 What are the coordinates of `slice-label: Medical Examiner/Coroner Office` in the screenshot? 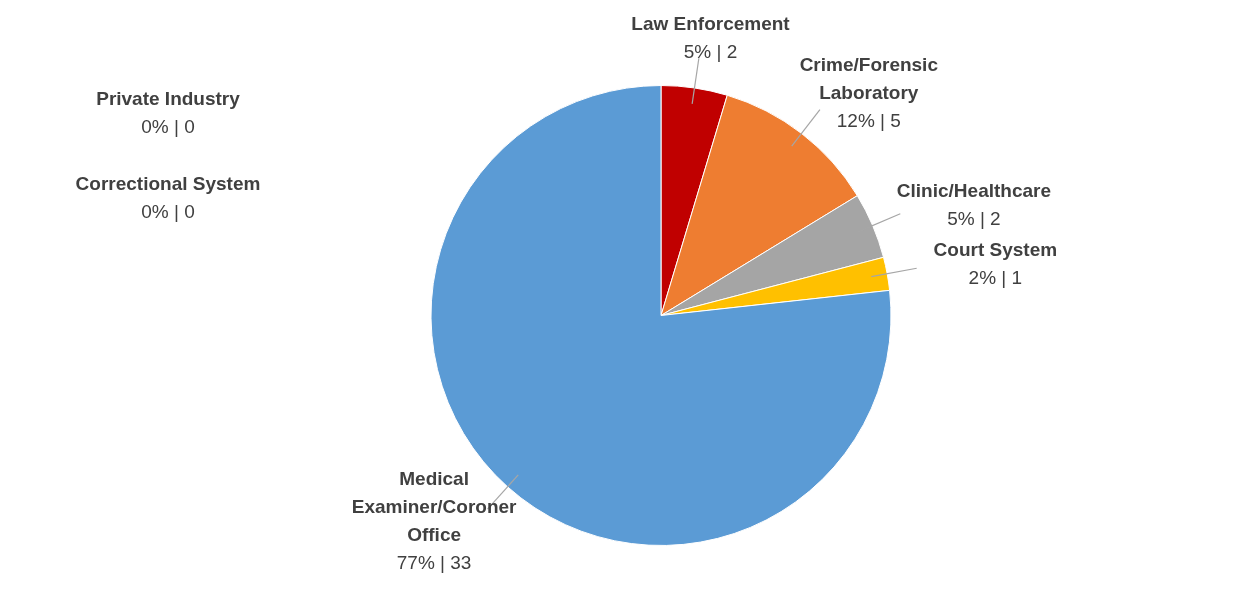 It's located at (434, 507).